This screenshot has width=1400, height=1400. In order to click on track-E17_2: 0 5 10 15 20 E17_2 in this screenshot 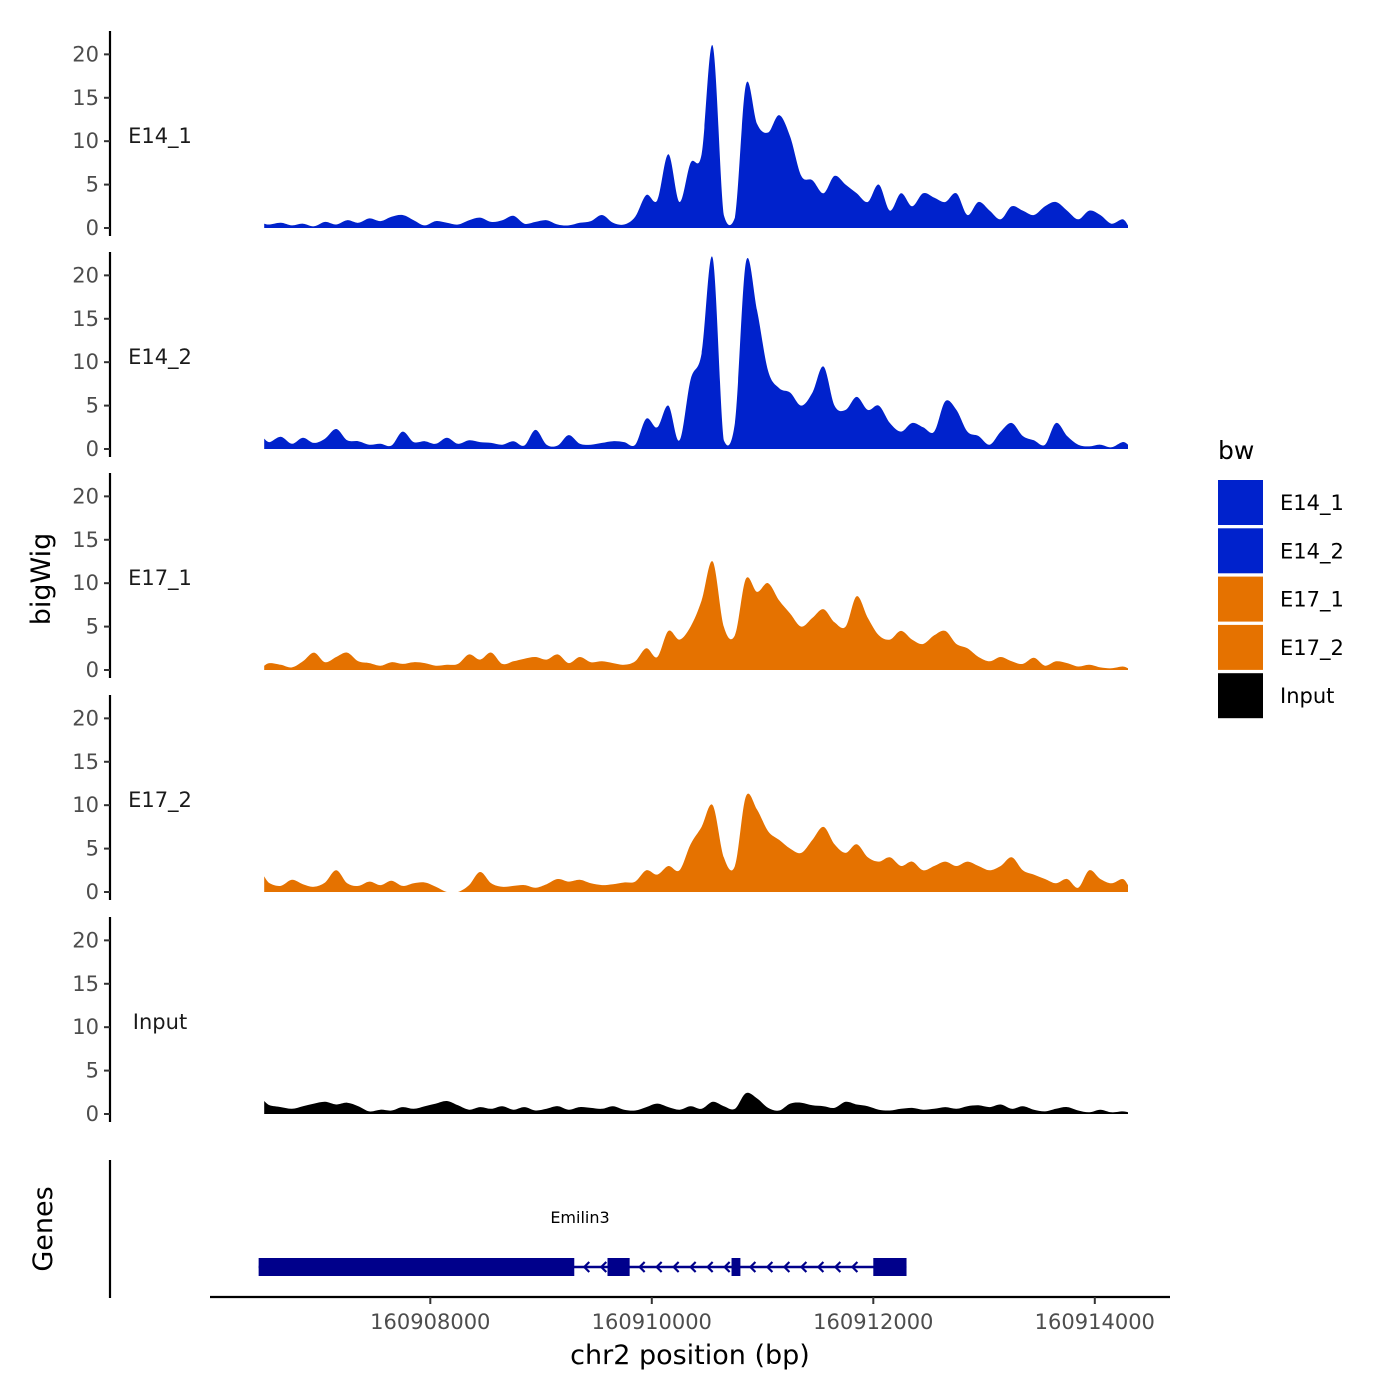, I will do `click(600, 799)`.